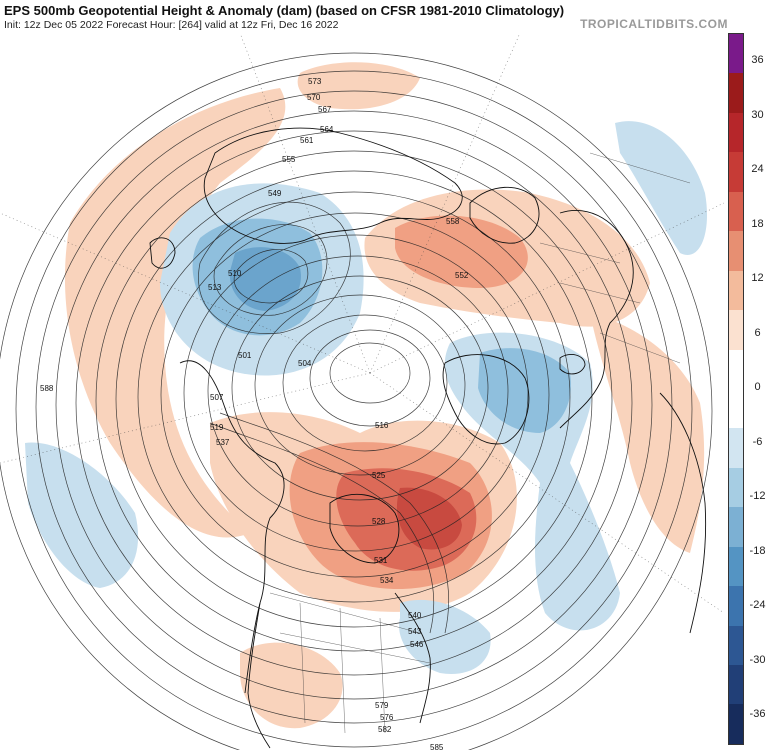  I want to click on colorbar-tick-label: -12, so click(757, 496).